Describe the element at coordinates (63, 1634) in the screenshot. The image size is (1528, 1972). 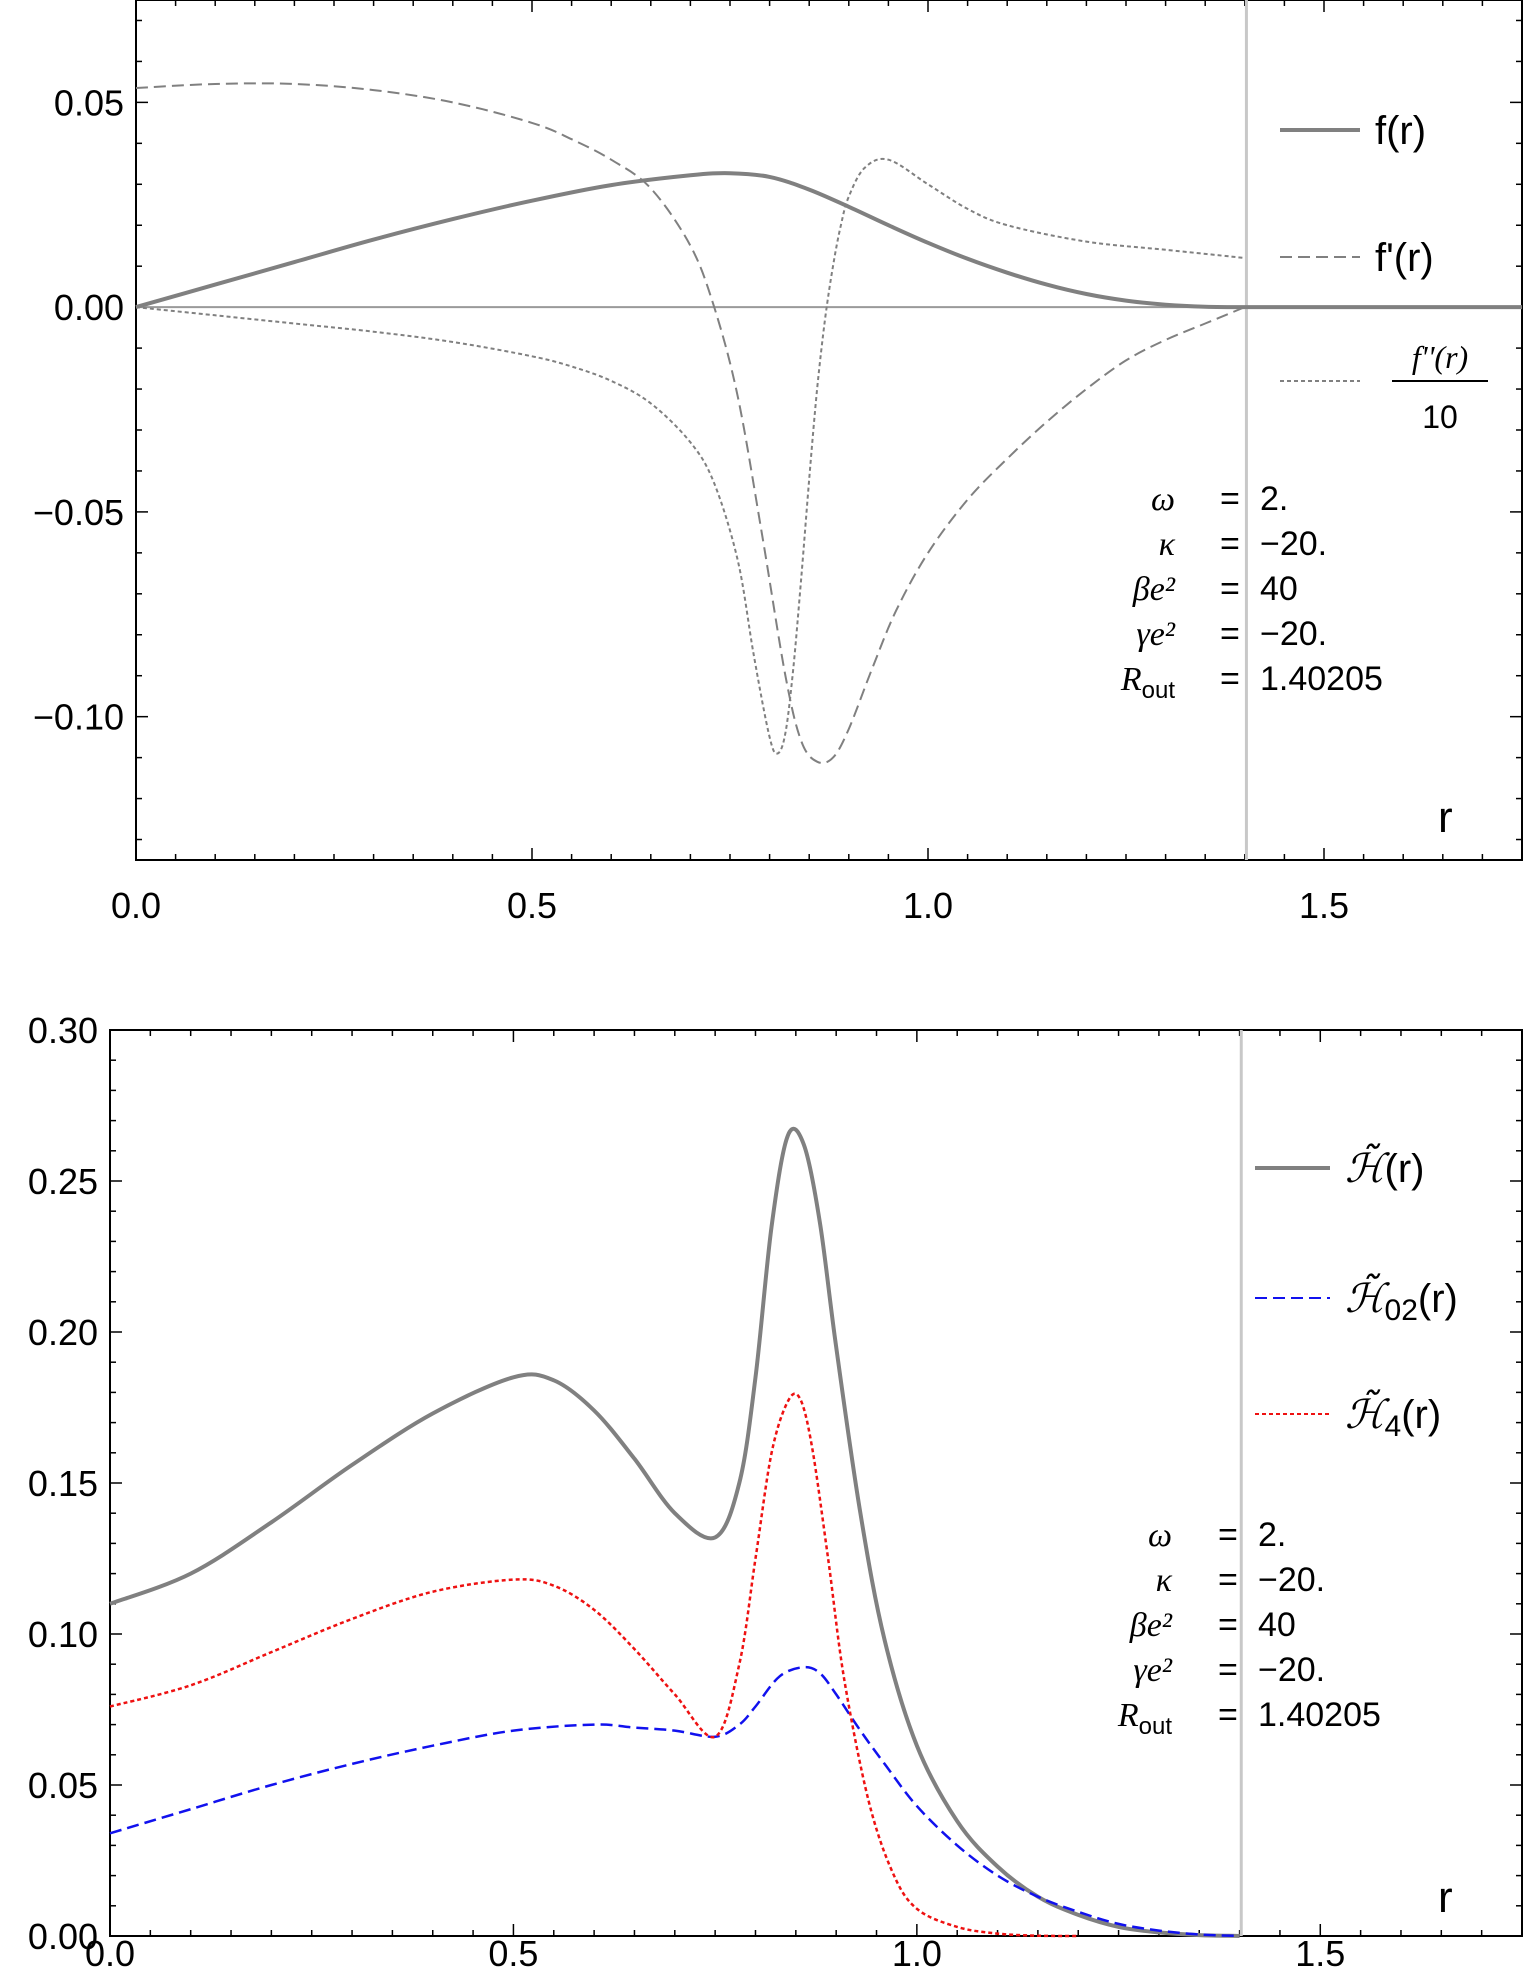
I see `y-tick-label: 0.10` at that location.